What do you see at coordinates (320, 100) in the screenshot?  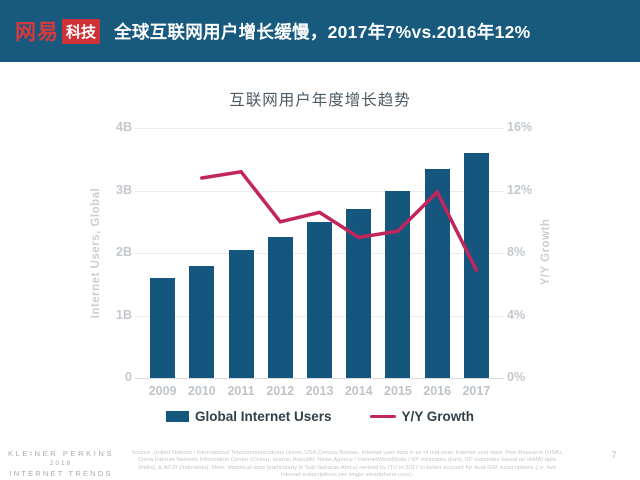 I see `chart-title: 互联网用户年度增长趋势` at bounding box center [320, 100].